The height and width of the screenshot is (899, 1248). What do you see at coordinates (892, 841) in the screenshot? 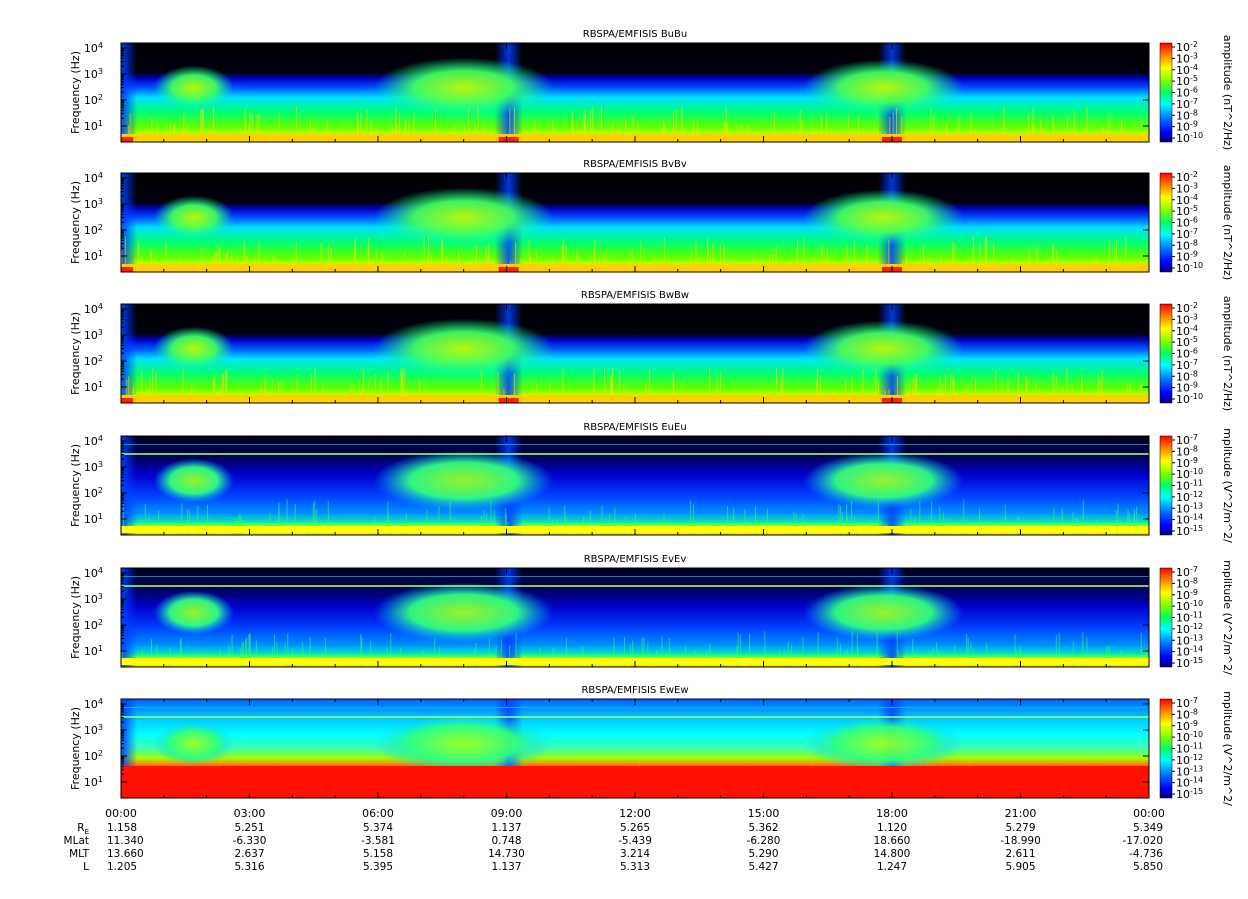
I see `ephemeris-value: 18.660` at bounding box center [892, 841].